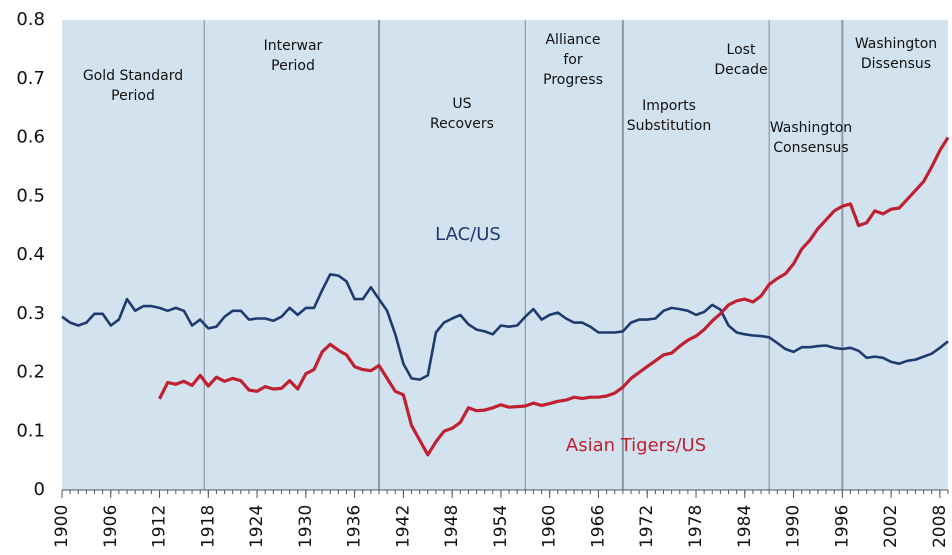  I want to click on y-tick-label: 0.4, so click(30, 254).